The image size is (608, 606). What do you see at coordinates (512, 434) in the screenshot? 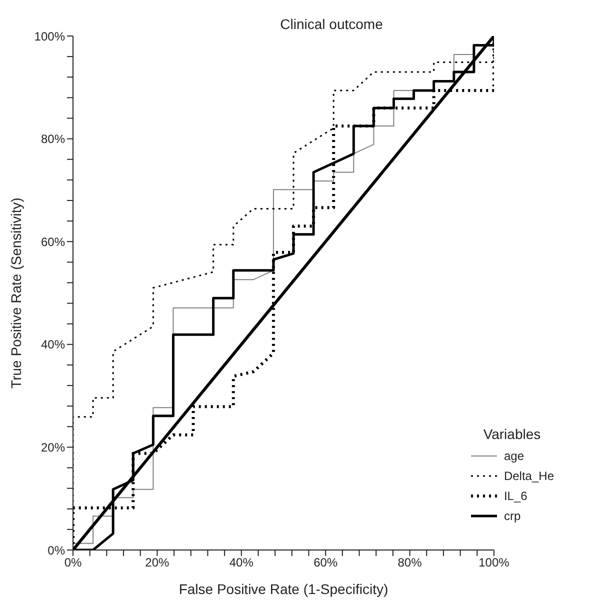
I see `legend-title: Variables` at bounding box center [512, 434].